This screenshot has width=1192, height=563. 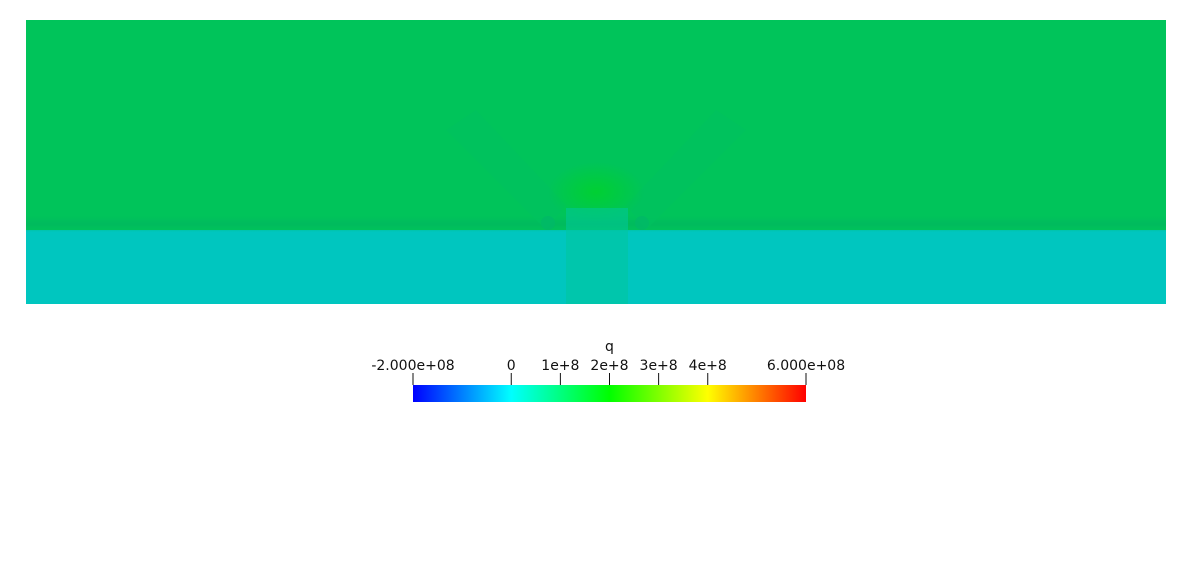 What do you see at coordinates (806, 366) in the screenshot?
I see `colorbar-tick-label: 6.000e+08` at bounding box center [806, 366].